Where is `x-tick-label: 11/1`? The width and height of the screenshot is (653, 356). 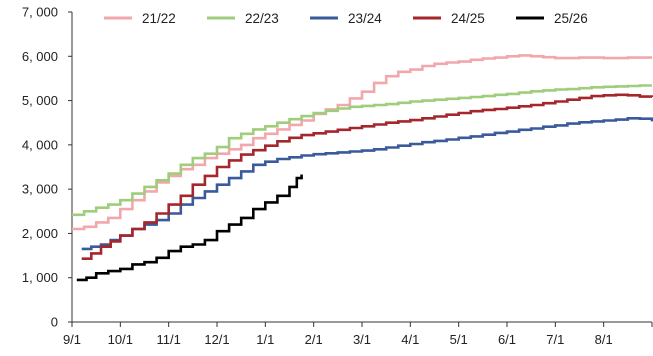
x-tick-label: 11/1 is located at coordinates (168, 339).